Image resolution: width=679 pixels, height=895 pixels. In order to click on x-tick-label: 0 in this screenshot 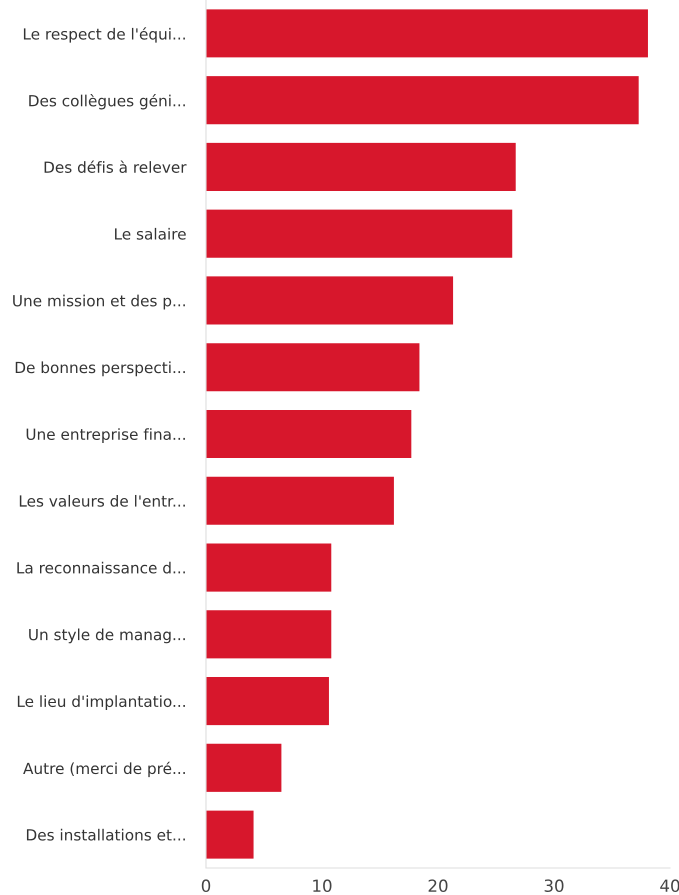, I will do `click(206, 885)`.